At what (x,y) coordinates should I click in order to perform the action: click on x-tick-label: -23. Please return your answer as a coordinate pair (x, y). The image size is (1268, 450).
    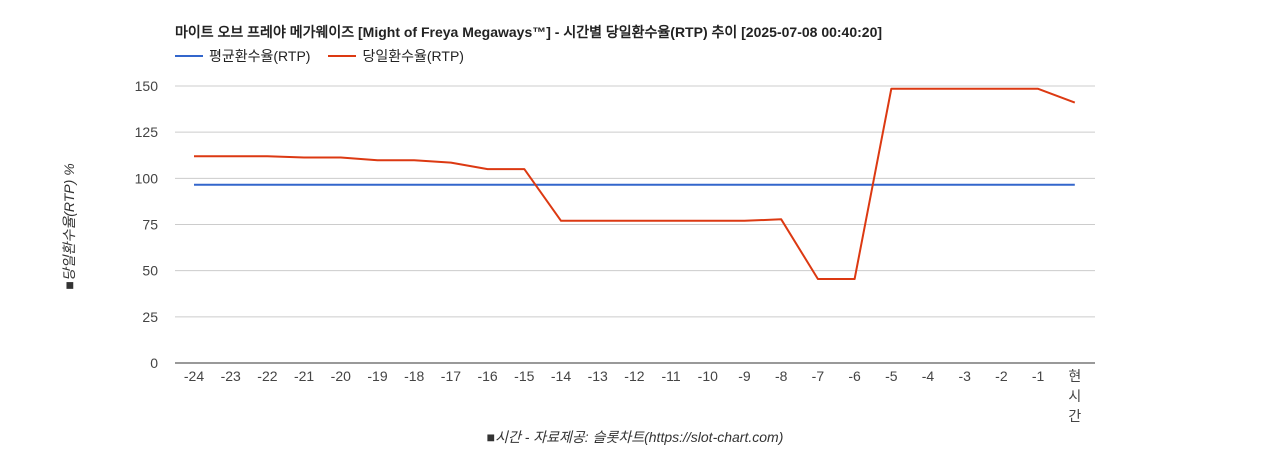
    Looking at the image, I should click on (231, 376).